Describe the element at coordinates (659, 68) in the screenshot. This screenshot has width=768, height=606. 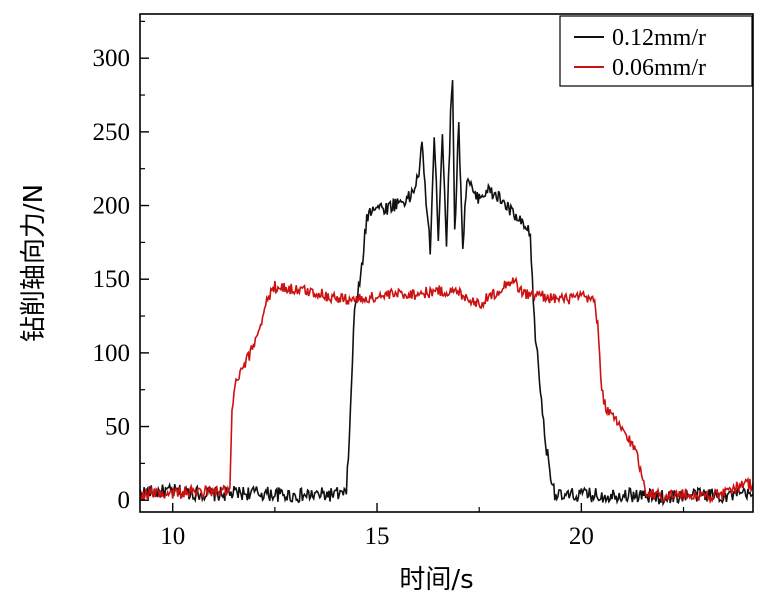
I see `legend-label: 0.06mm/r` at that location.